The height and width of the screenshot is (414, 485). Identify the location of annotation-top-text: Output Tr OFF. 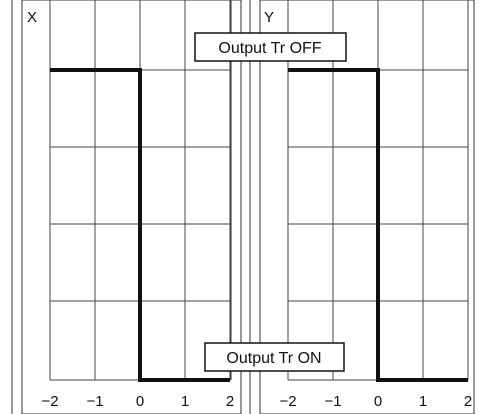
(269, 48).